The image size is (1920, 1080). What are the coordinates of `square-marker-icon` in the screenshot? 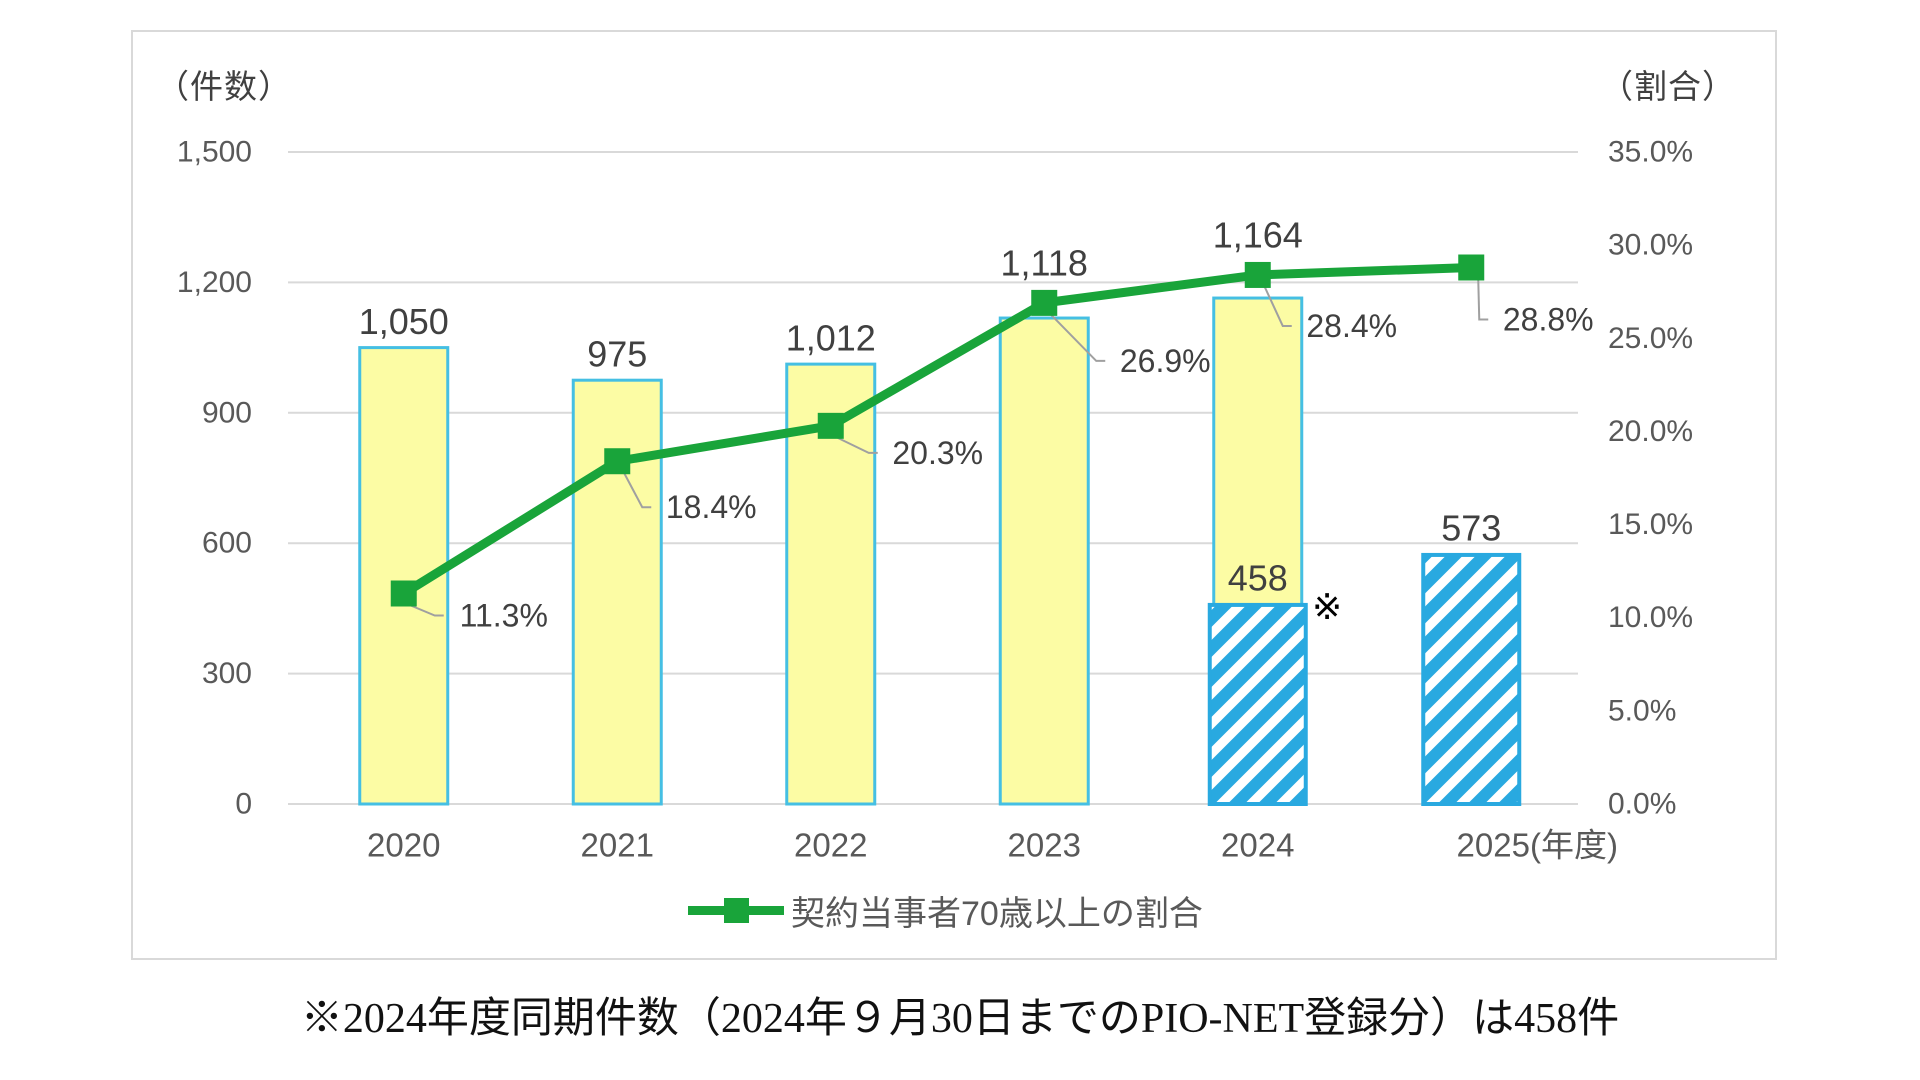 It's located at (736, 910).